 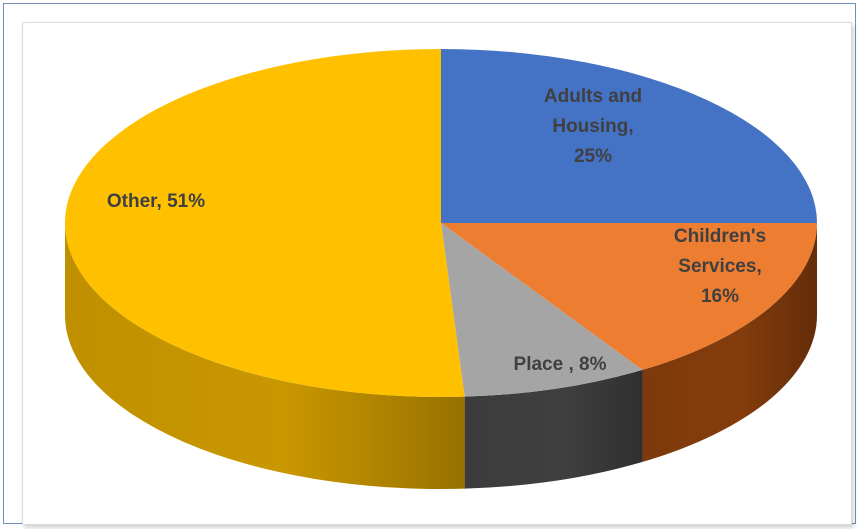 I want to click on slice-label-adults-and: Adults and Housing, 25%, so click(x=593, y=126).